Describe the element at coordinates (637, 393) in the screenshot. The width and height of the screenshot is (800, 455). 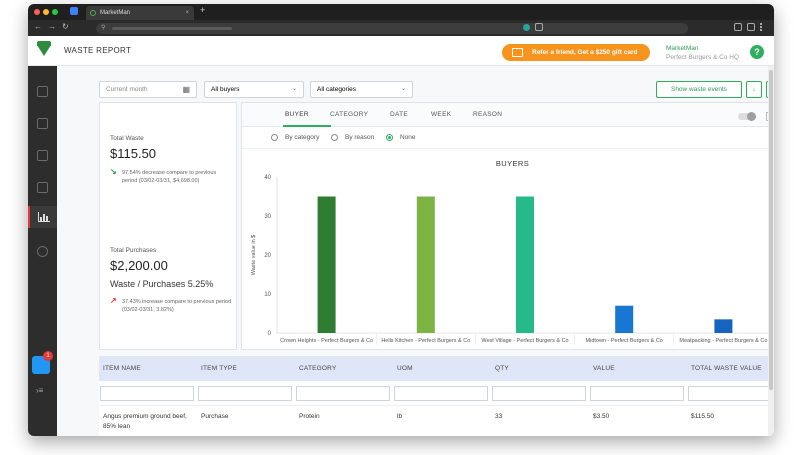
I see `filter-input-value` at that location.